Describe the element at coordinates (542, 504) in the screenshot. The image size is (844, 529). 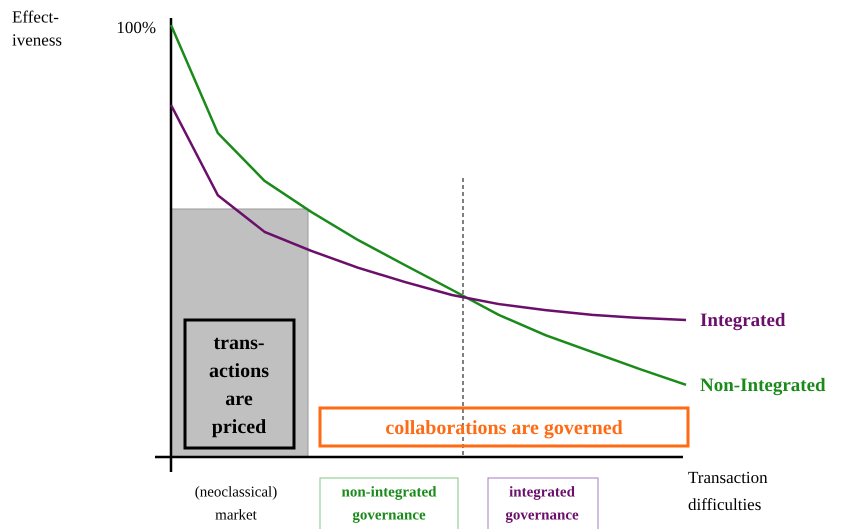
I see `text: integrated governance` at that location.